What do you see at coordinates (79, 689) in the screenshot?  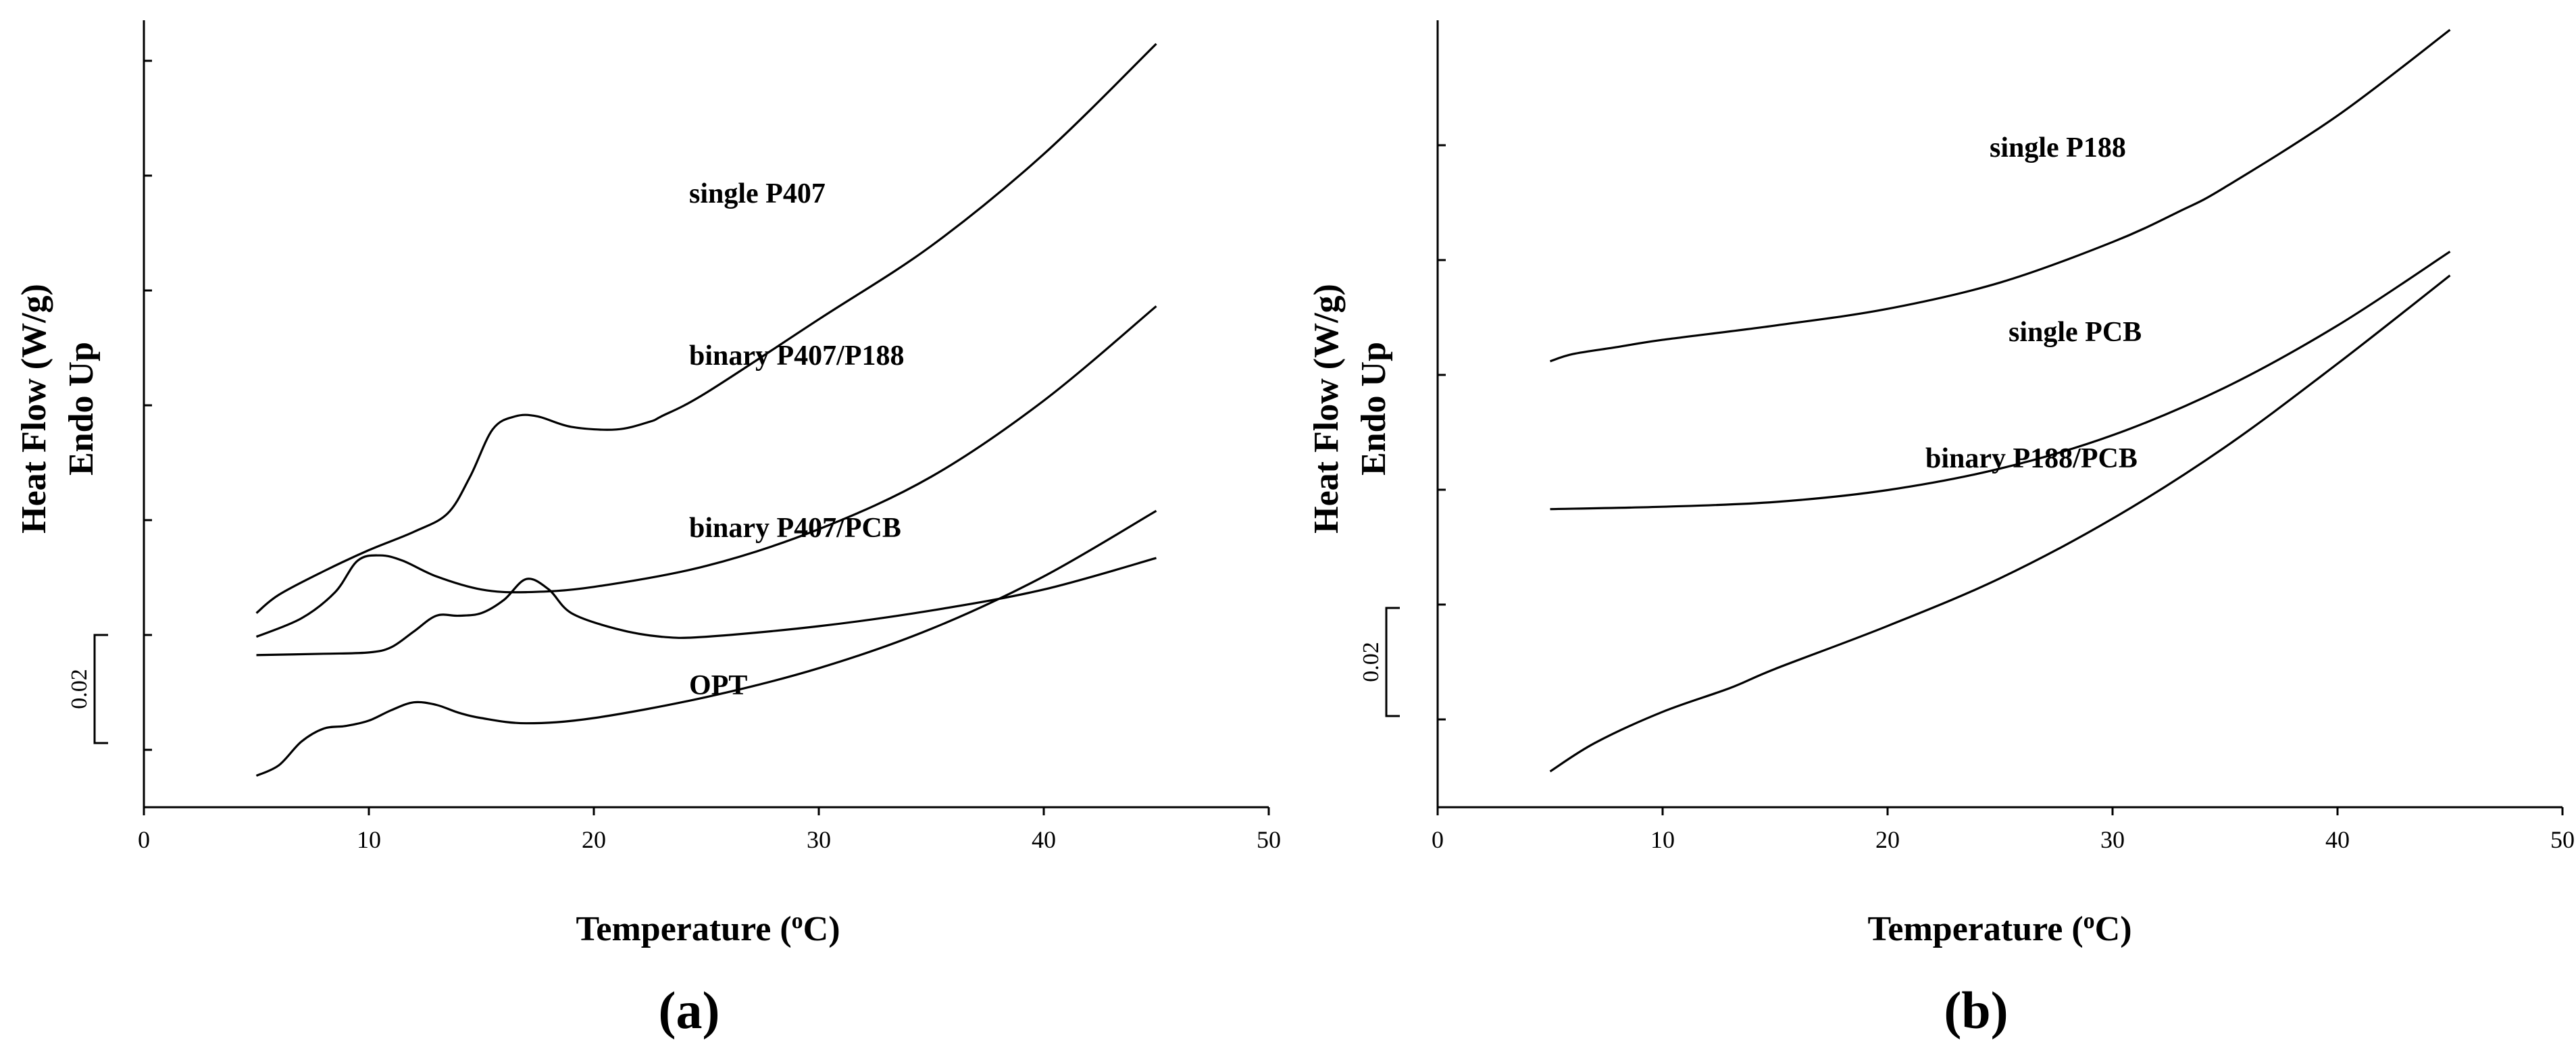 I see `panel-a-scale-bar-label: 0.02` at bounding box center [79, 689].